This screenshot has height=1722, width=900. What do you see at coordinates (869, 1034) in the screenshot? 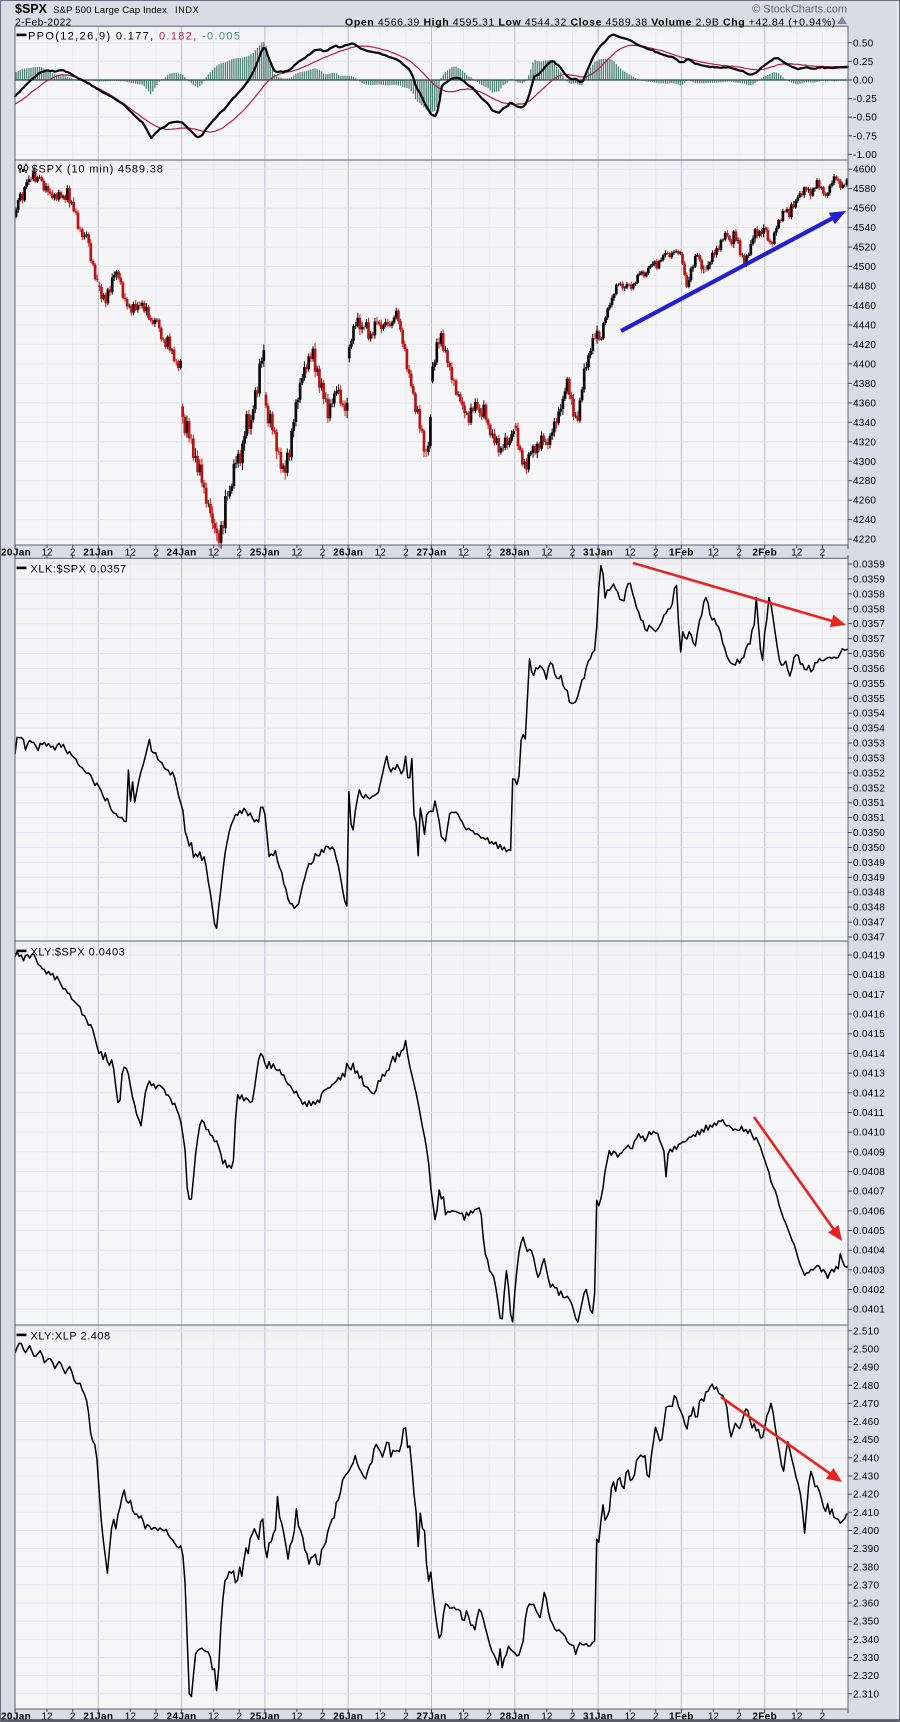
I see `svg-text: 0.0415` at bounding box center [869, 1034].